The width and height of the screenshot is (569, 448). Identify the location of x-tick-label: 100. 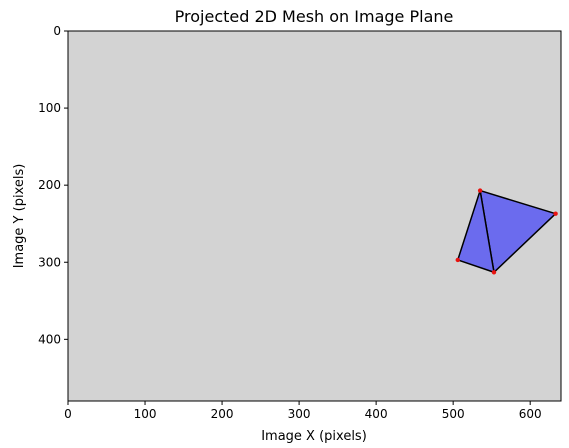
(145, 414).